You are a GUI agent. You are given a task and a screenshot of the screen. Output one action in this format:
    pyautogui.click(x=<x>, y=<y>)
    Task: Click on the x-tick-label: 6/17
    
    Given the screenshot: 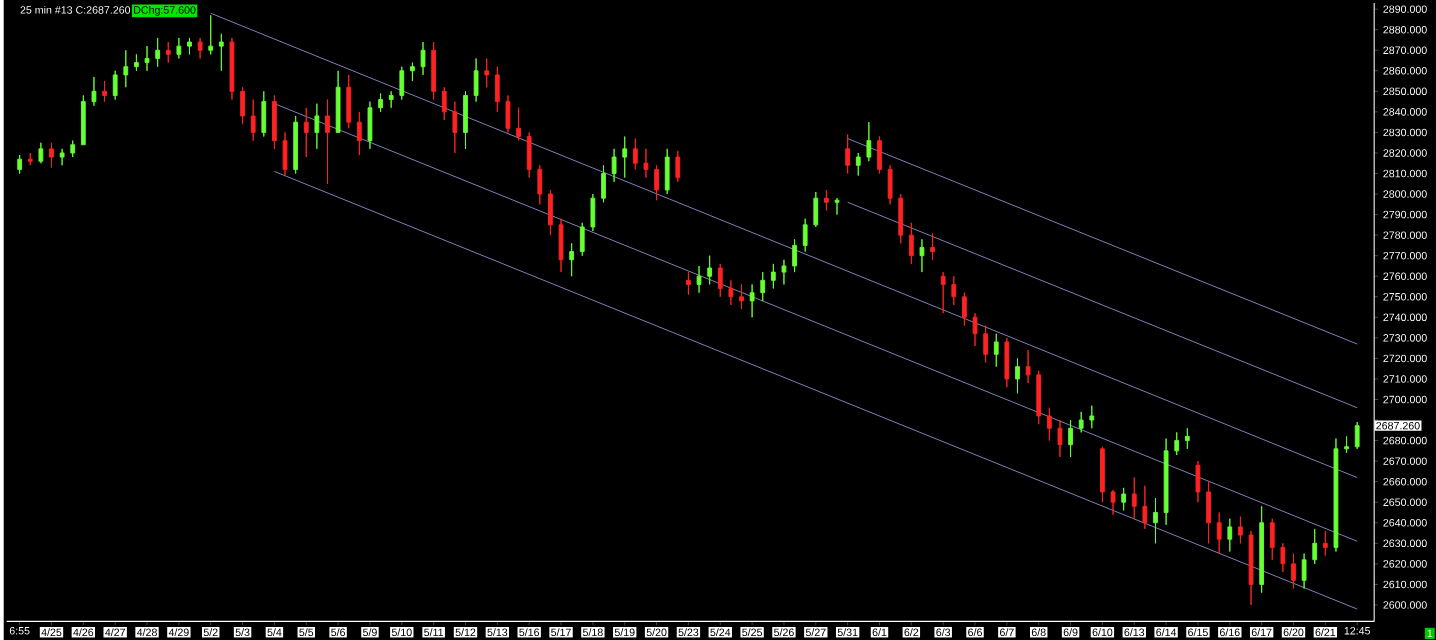 What is the action you would take?
    pyautogui.click(x=1261, y=632)
    